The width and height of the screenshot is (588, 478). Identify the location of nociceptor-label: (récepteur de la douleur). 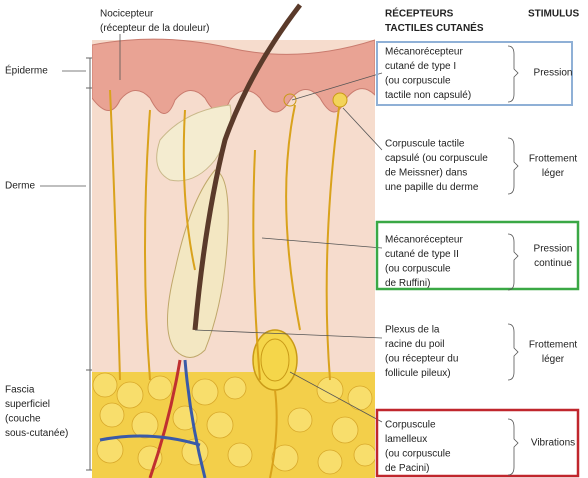
(155, 28).